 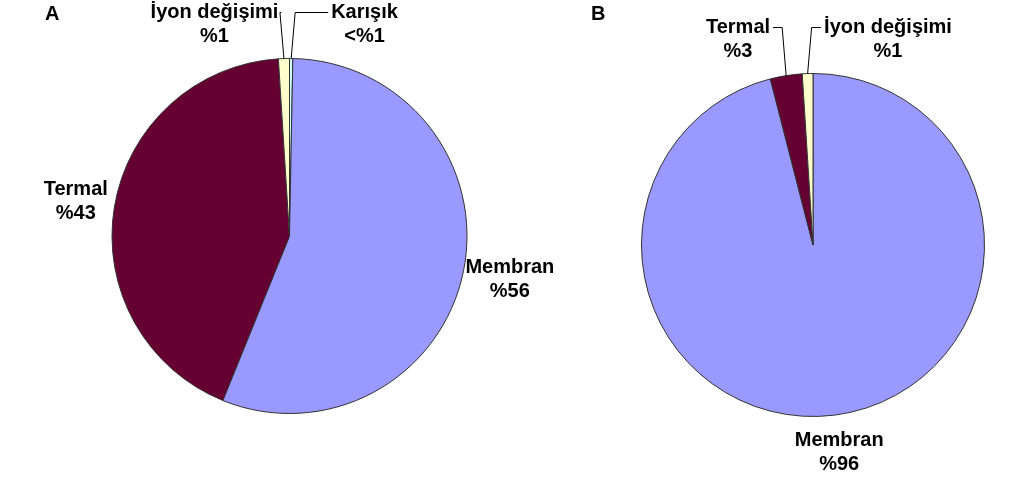 What do you see at coordinates (738, 50) in the screenshot?
I see `data-label: %3` at bounding box center [738, 50].